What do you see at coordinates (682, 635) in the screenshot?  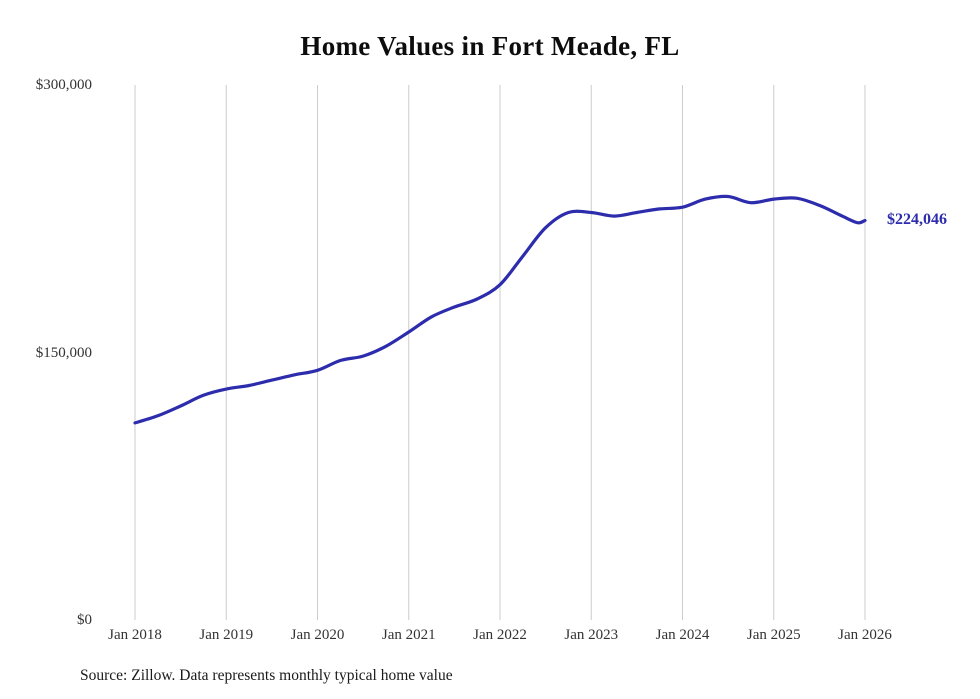 I see `x-tick-label: Jan 2024` at bounding box center [682, 635].